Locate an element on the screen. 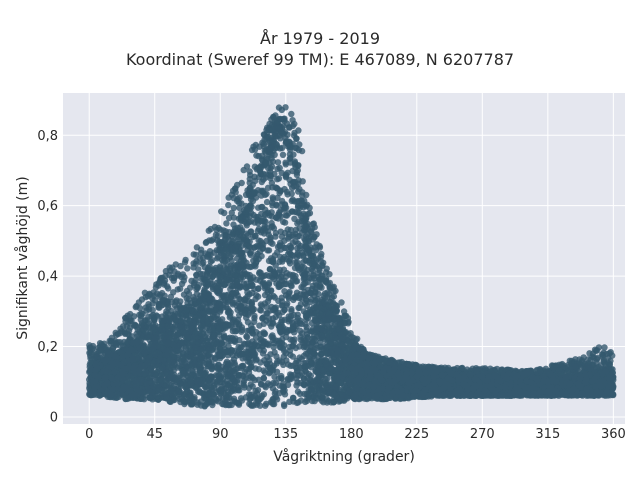  chart-title: År 1979 - 2019 is located at coordinates (320, 38).